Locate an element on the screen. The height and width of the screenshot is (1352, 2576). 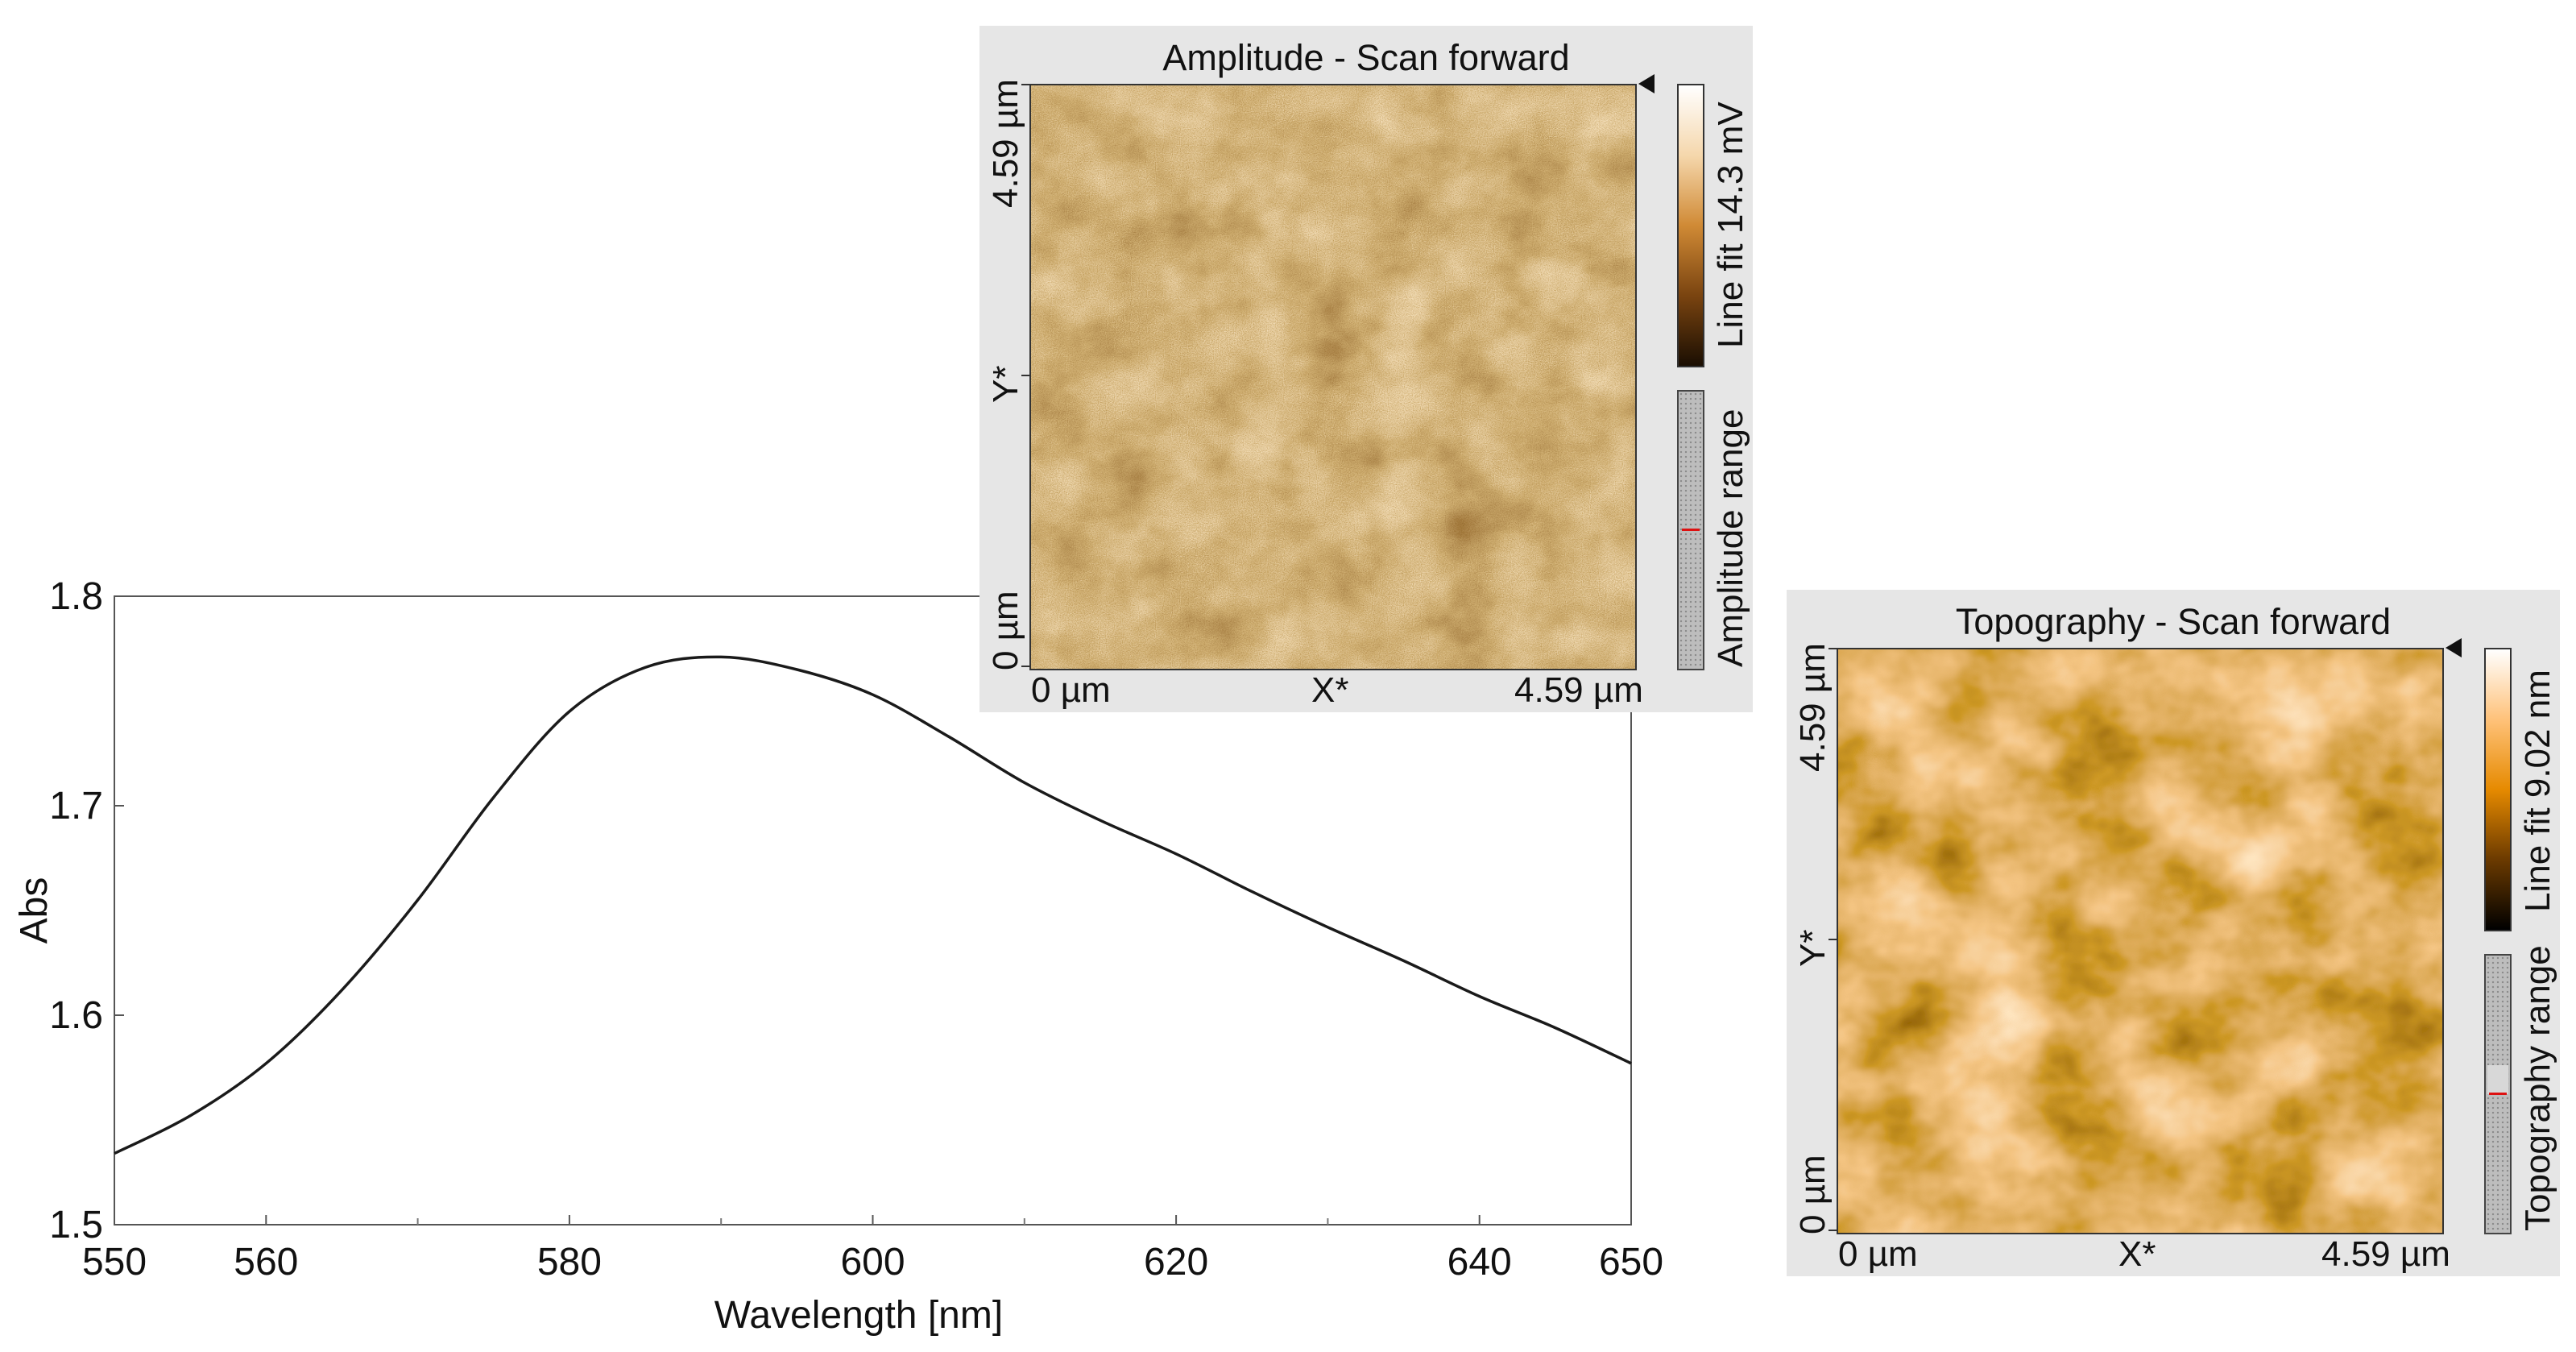
amplitude-range-bar is located at coordinates (1690, 530).